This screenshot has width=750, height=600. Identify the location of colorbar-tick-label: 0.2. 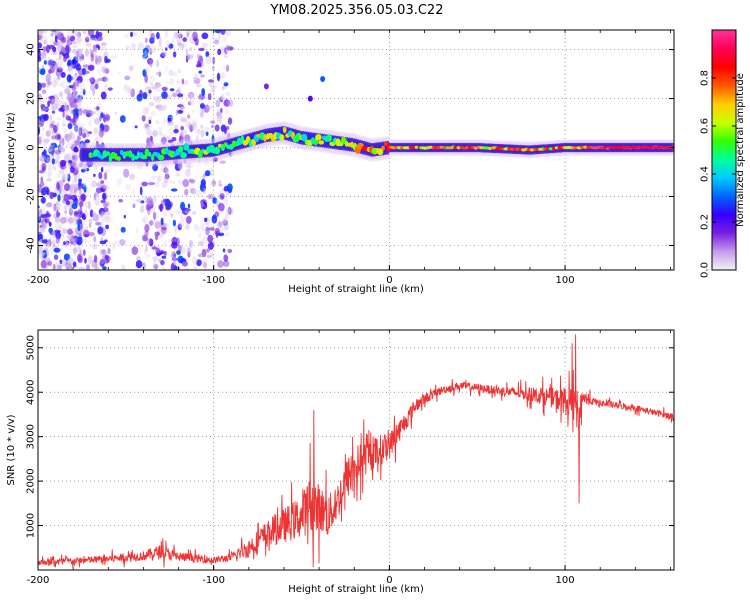
(705, 222).